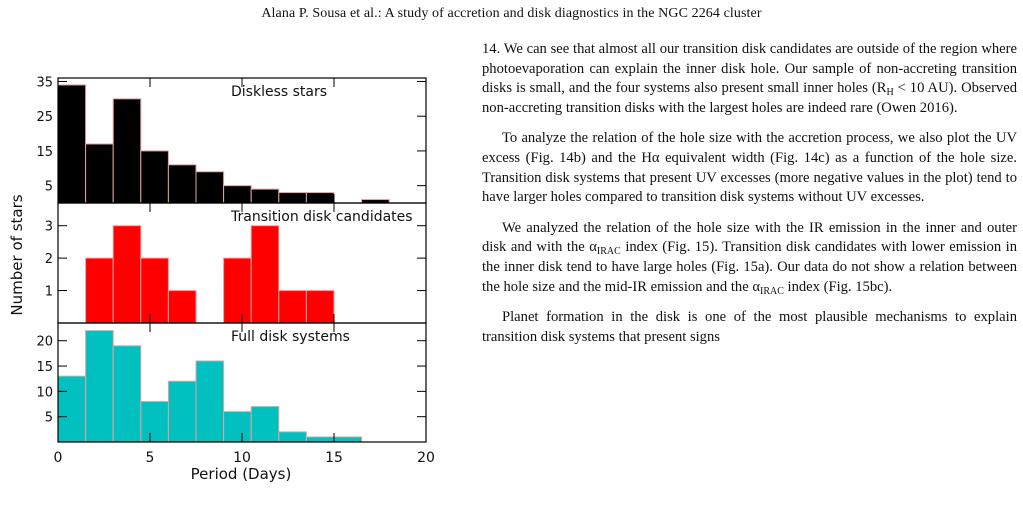 This screenshot has width=1023, height=518. I want to click on y-tick-label: 3, so click(49, 227).